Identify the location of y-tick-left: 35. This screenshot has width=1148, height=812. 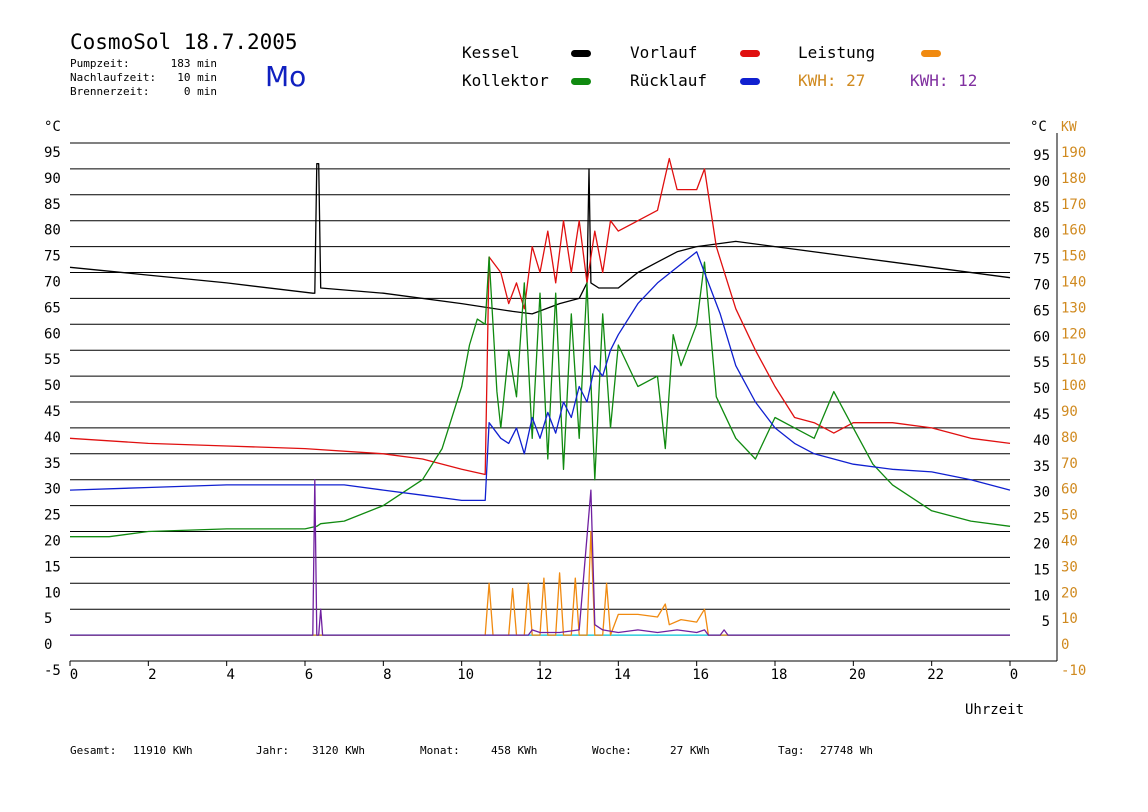
(52, 464).